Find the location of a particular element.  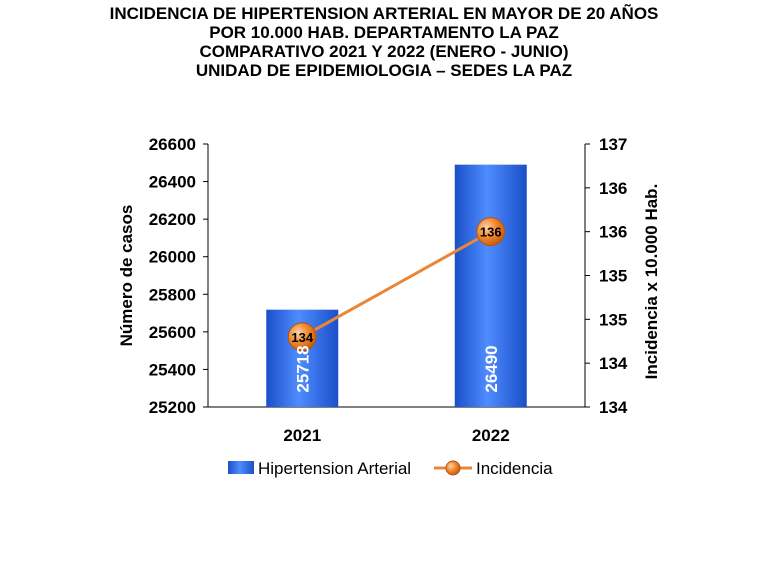

incidencia-data-label: 134 is located at coordinates (302, 337).